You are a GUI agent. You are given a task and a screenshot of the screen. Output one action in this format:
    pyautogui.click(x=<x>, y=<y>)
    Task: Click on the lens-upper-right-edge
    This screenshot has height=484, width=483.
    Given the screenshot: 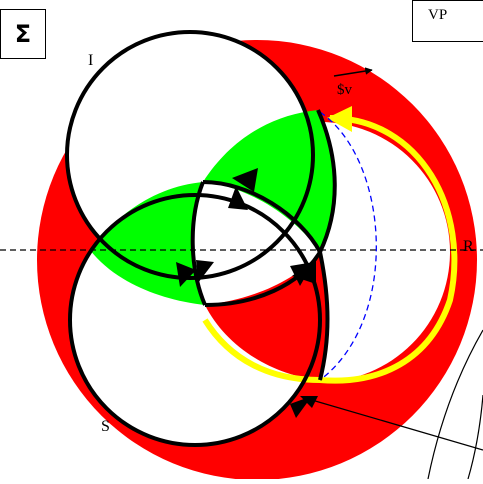 What is the action you would take?
    pyautogui.click(x=326, y=181)
    